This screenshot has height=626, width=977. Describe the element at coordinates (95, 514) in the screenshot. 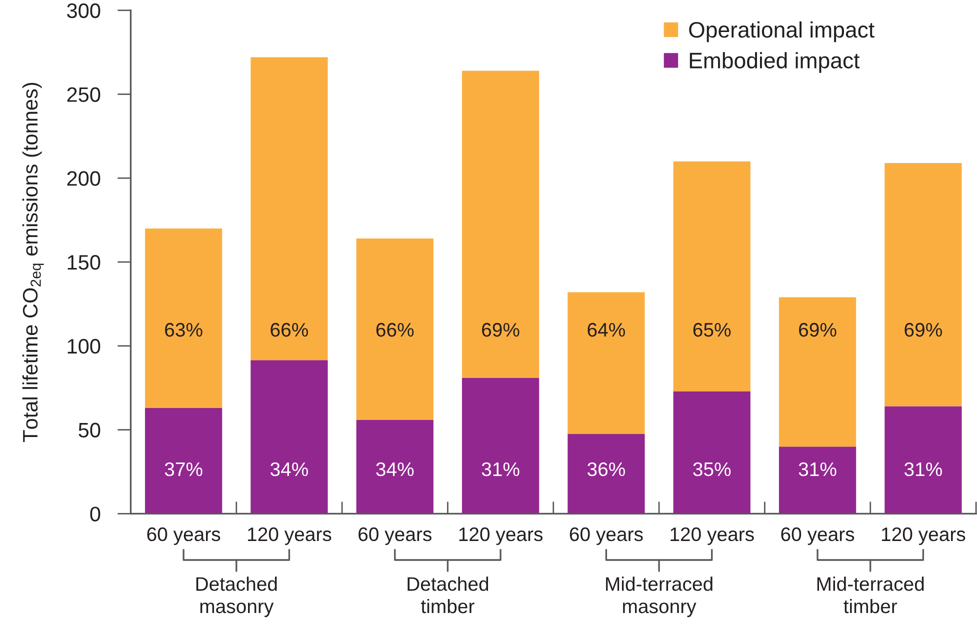

I see `y-tick-label: 0` at that location.